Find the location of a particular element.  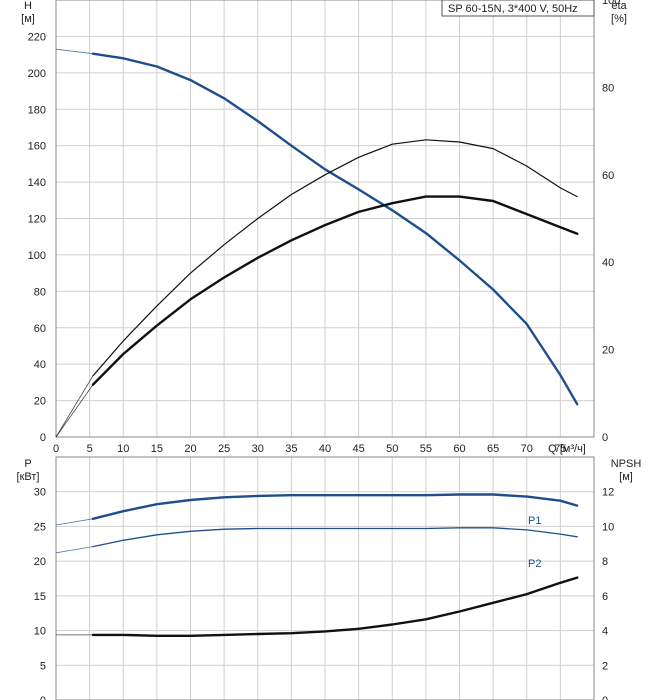

y-right-tick-label: 4 is located at coordinates (605, 632).